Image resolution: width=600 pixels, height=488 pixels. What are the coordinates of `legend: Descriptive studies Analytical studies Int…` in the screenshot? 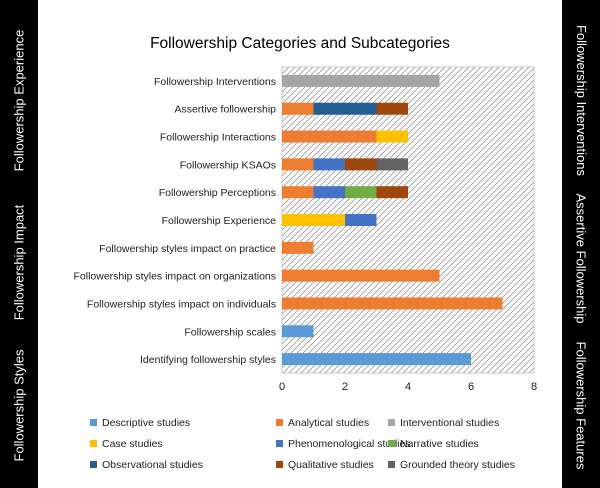 It's located at (302, 444).